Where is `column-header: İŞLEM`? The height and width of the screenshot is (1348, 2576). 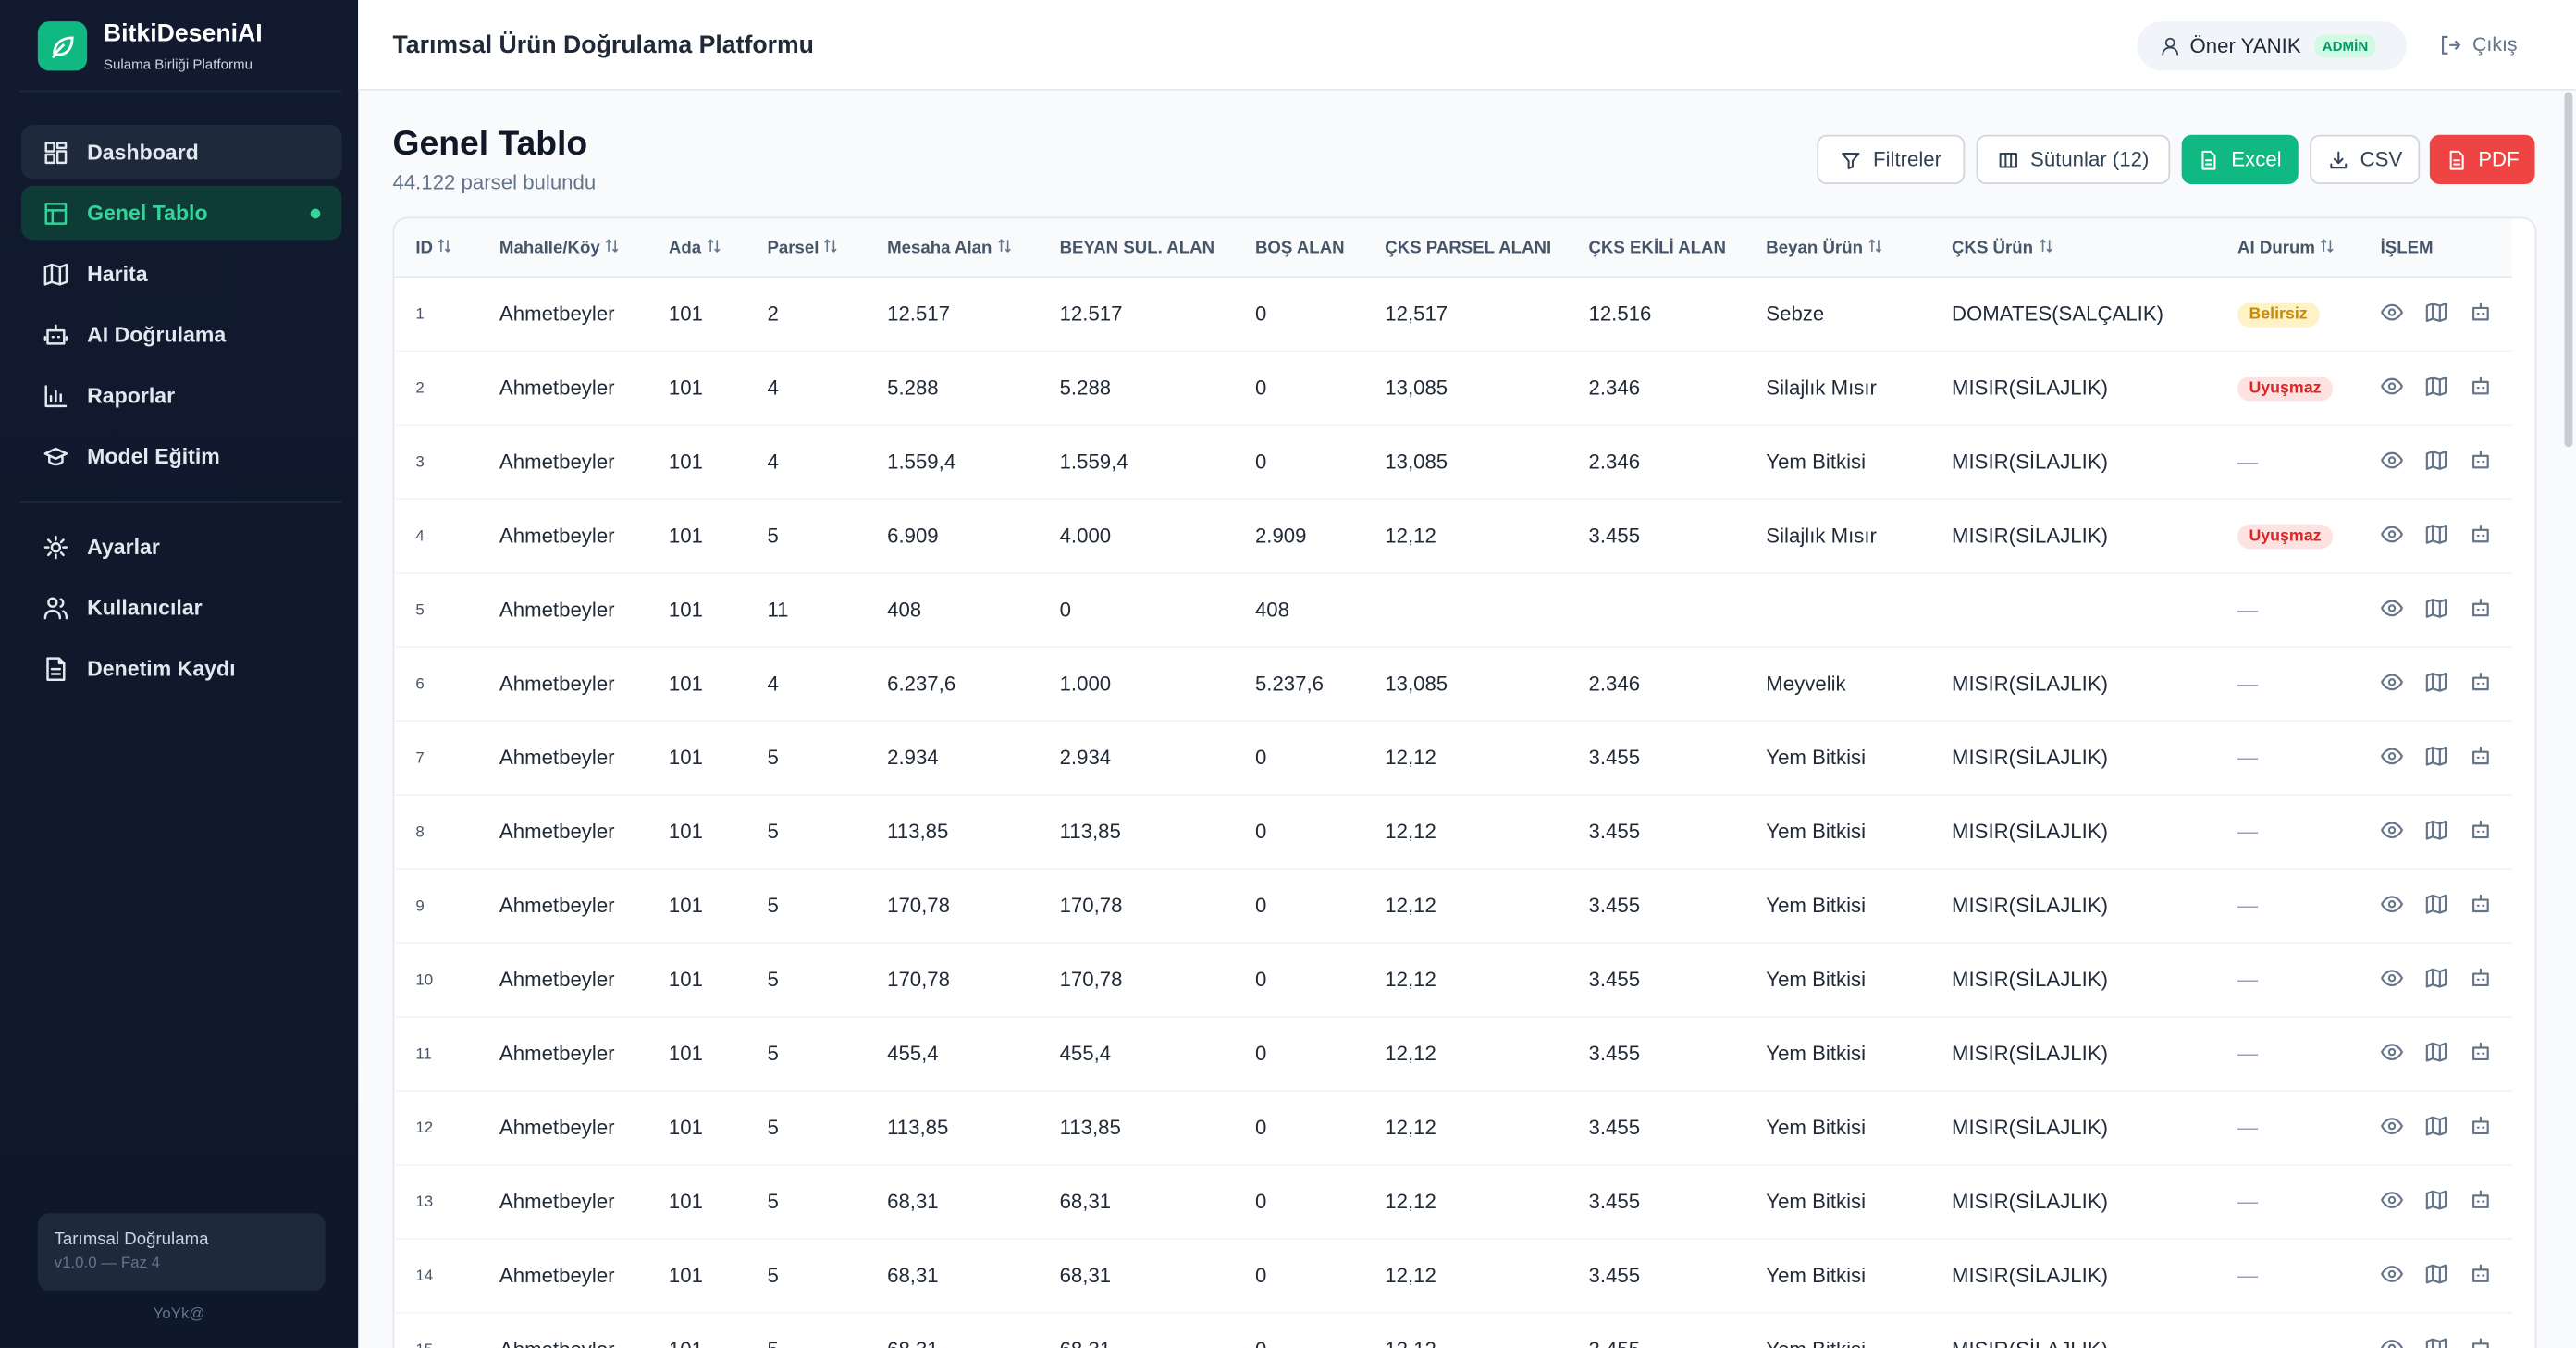 column-header: İŞLEM is located at coordinates (2435, 248).